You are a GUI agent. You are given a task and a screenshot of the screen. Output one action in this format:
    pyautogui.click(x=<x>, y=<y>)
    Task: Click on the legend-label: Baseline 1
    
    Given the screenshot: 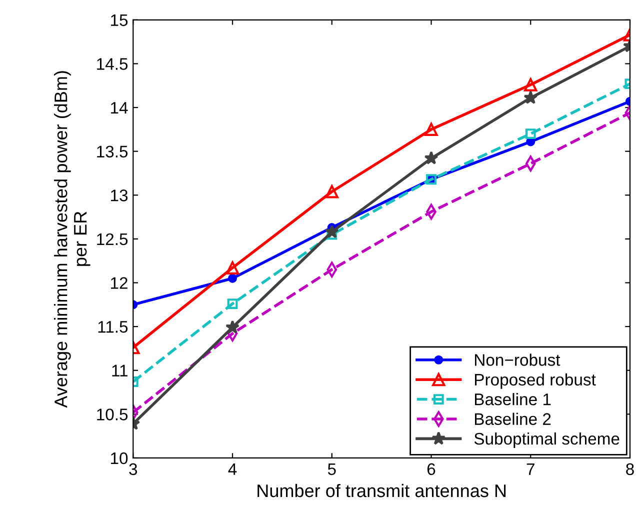 What is the action you would take?
    pyautogui.click(x=513, y=399)
    